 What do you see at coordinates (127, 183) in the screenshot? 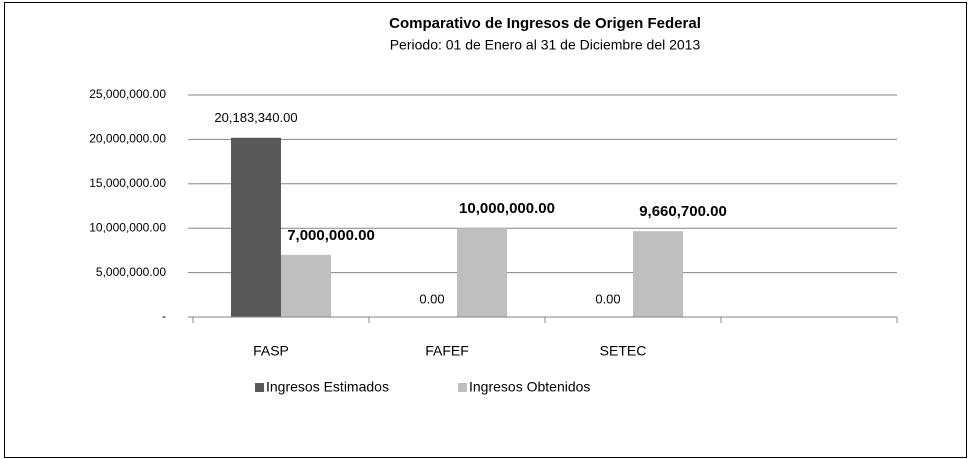
I see `y-tick-label: 15,000,000.00` at bounding box center [127, 183].